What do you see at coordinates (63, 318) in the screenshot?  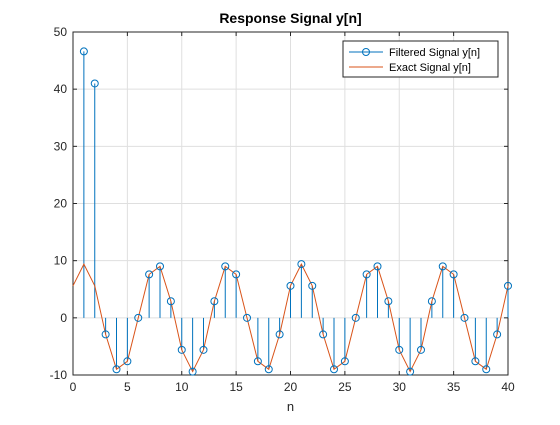 I see `y-tick-label: 0` at bounding box center [63, 318].